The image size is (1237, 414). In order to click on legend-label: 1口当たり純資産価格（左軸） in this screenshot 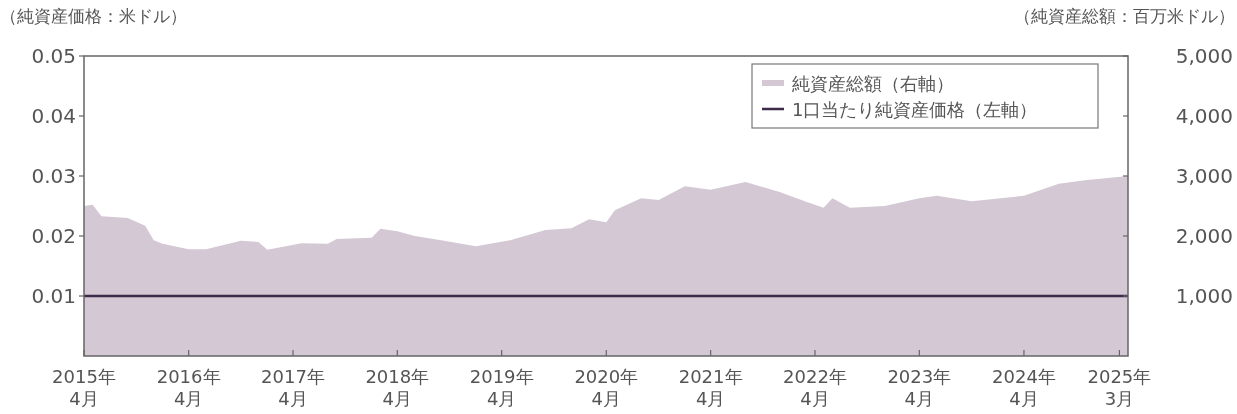, I will do `click(915, 109)`.